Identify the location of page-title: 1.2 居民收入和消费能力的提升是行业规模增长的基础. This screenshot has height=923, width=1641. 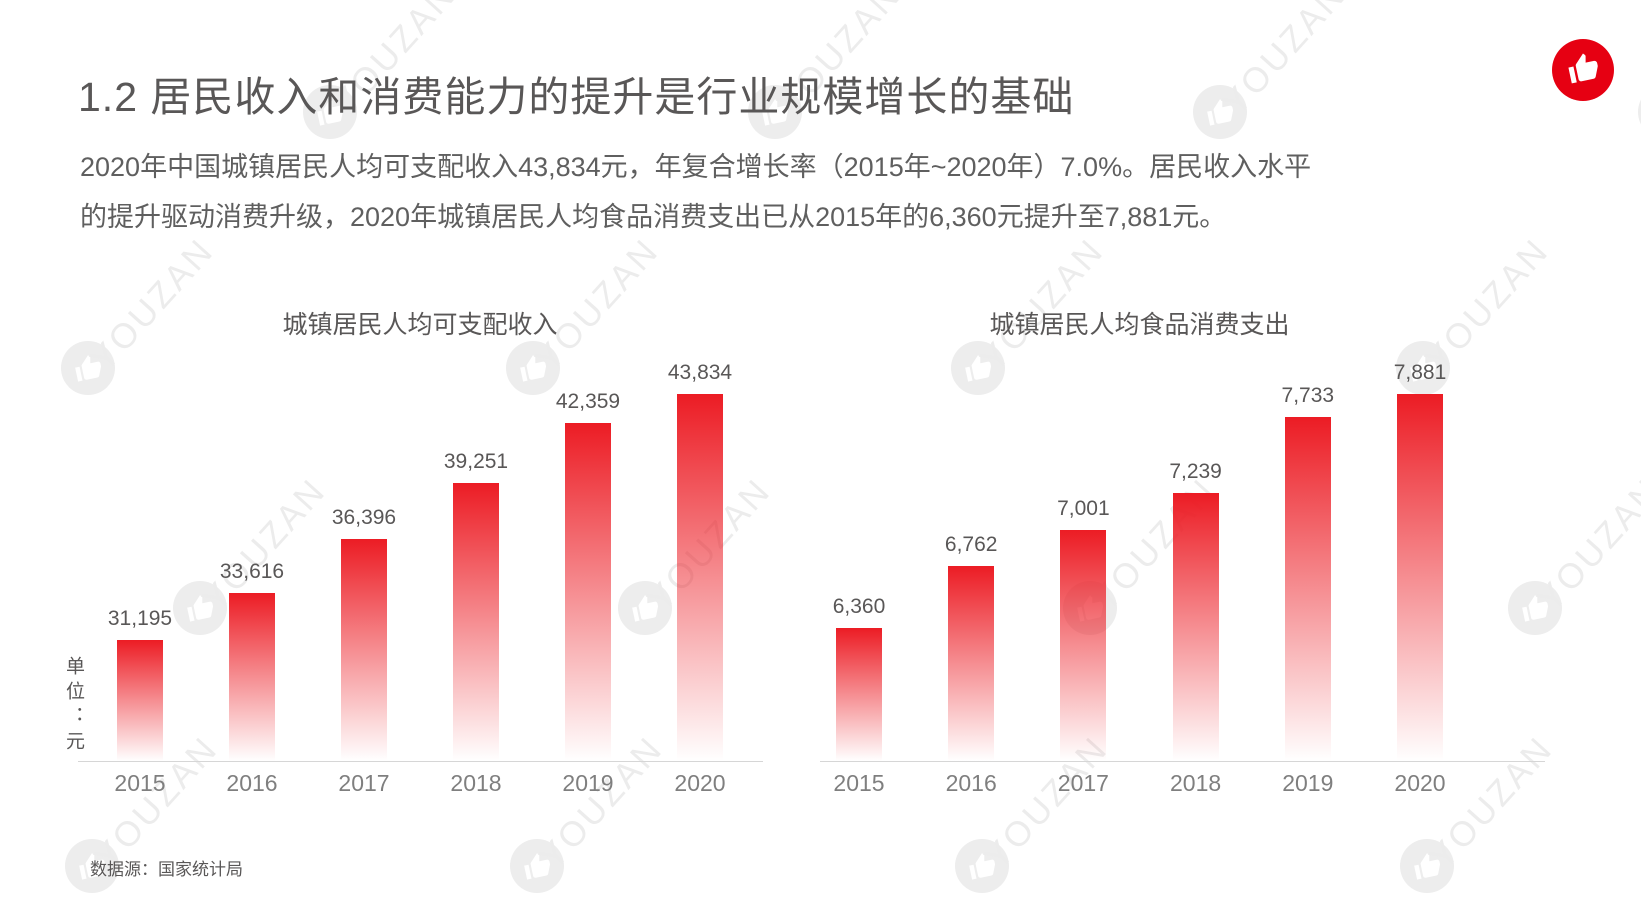
(576, 97).